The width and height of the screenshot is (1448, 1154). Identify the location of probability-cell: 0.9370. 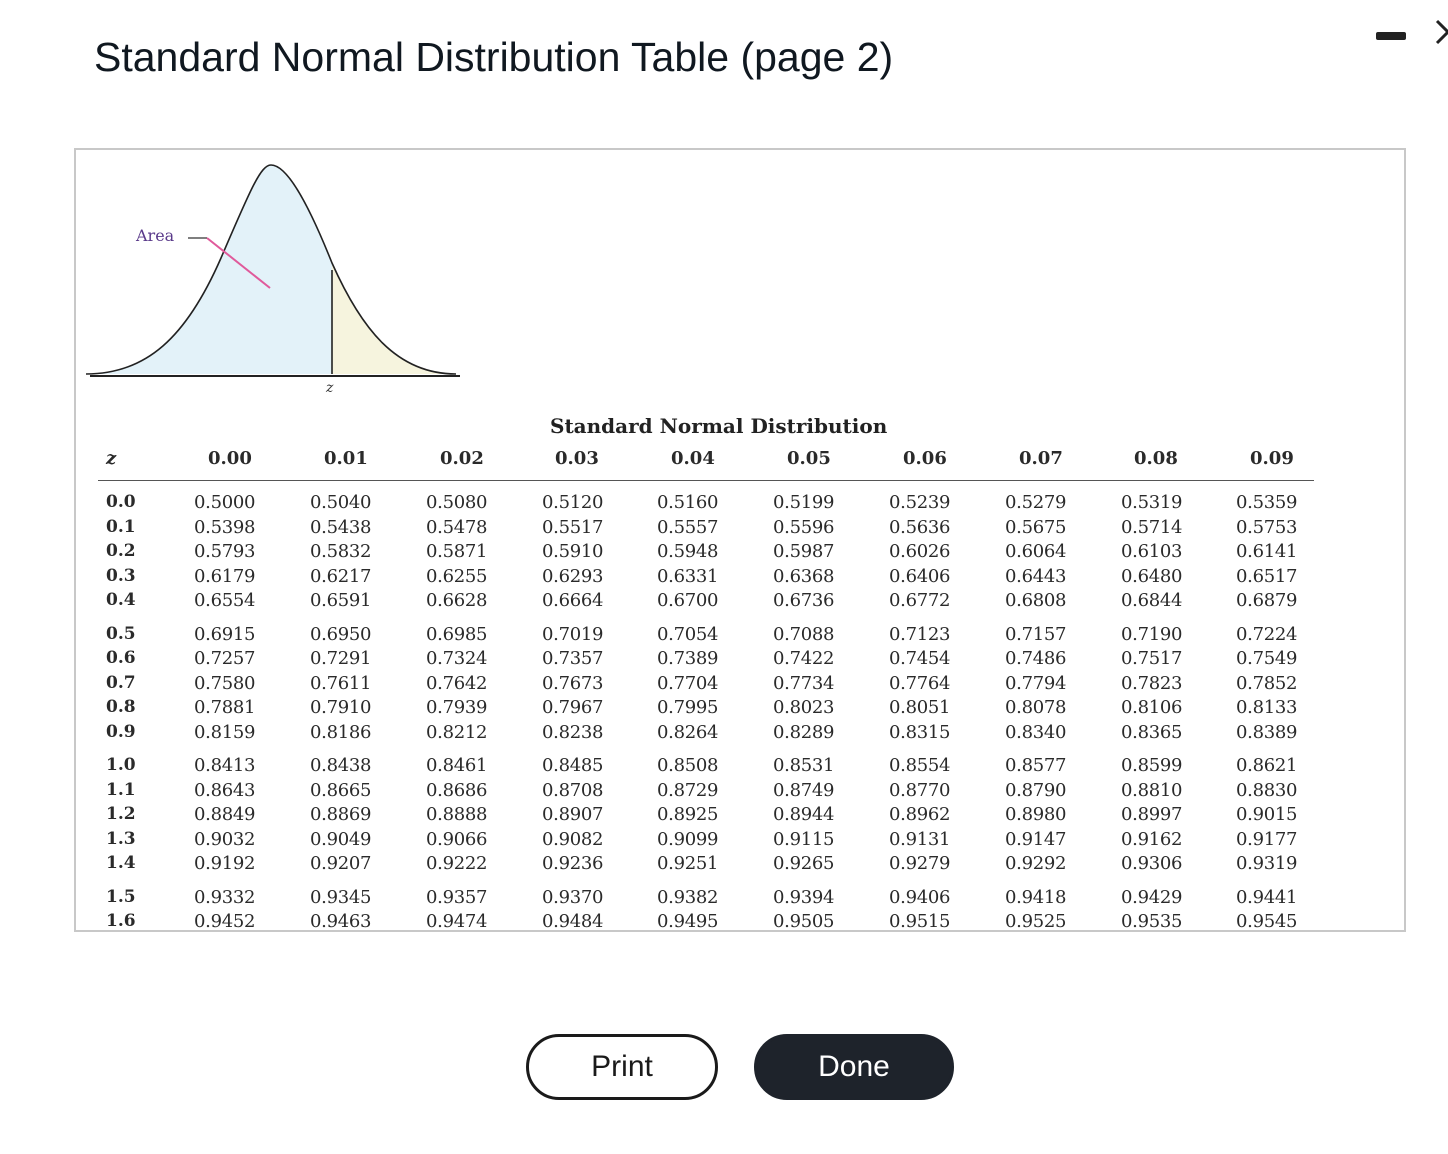
(573, 897).